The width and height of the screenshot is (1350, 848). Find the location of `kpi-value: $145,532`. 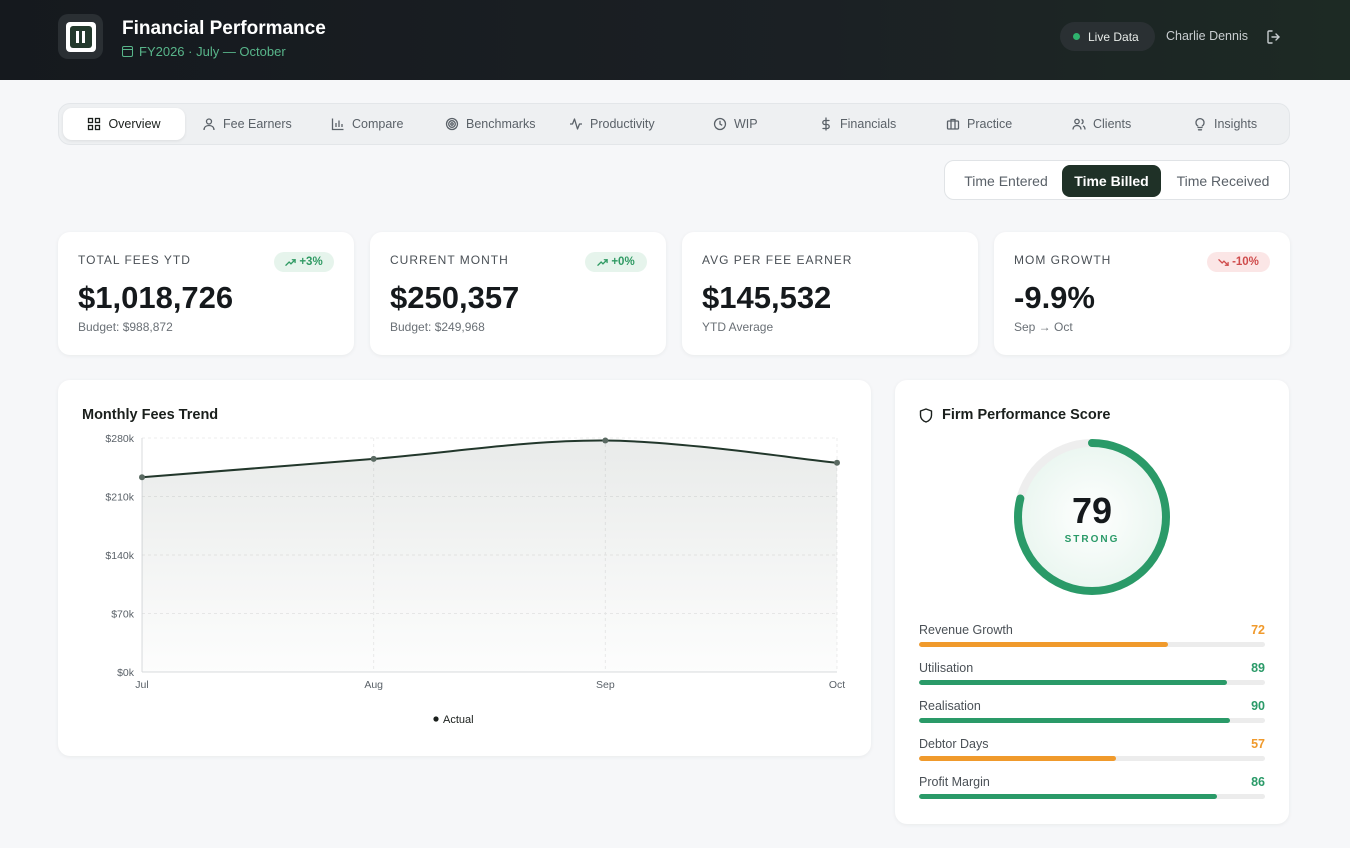

kpi-value: $145,532 is located at coordinates (767, 297).